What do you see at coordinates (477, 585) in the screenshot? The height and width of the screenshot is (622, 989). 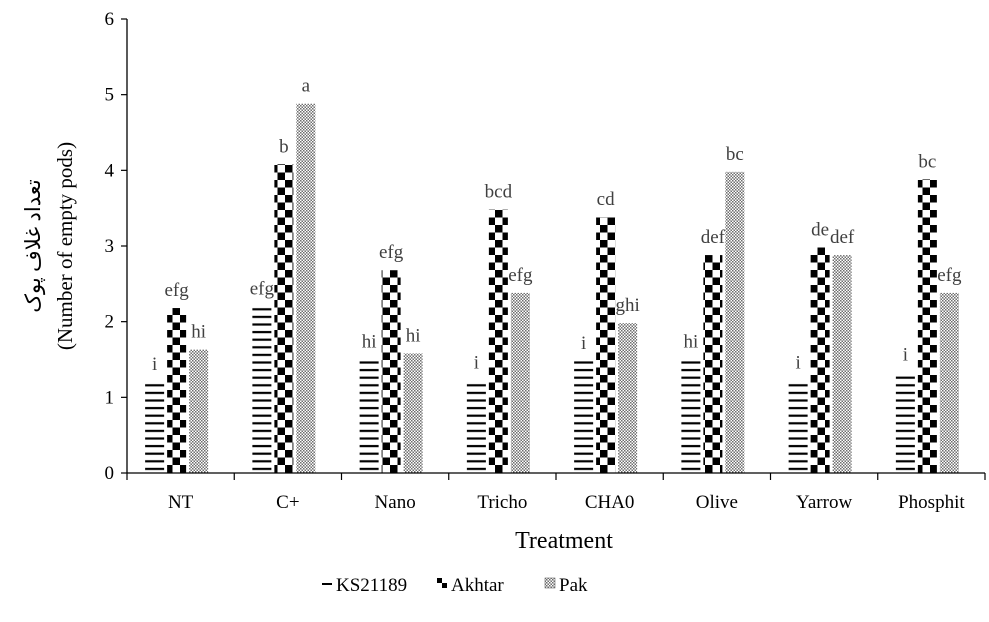 I see `legend-label: Akhtar` at bounding box center [477, 585].